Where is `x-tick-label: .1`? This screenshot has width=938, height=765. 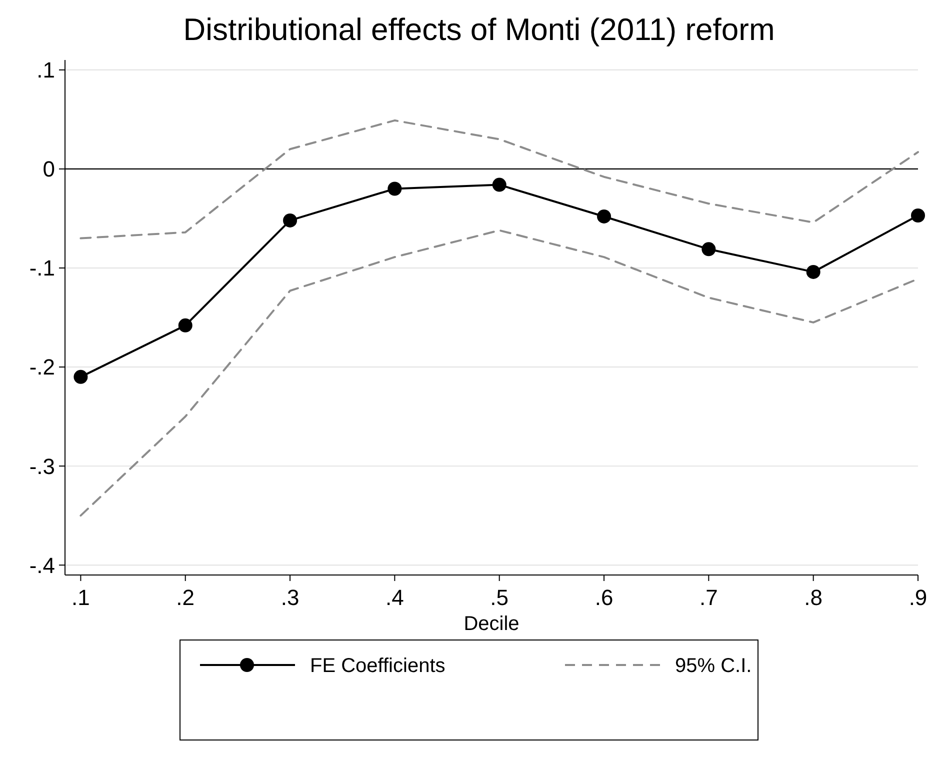
x-tick-label: .1 is located at coordinates (81, 597).